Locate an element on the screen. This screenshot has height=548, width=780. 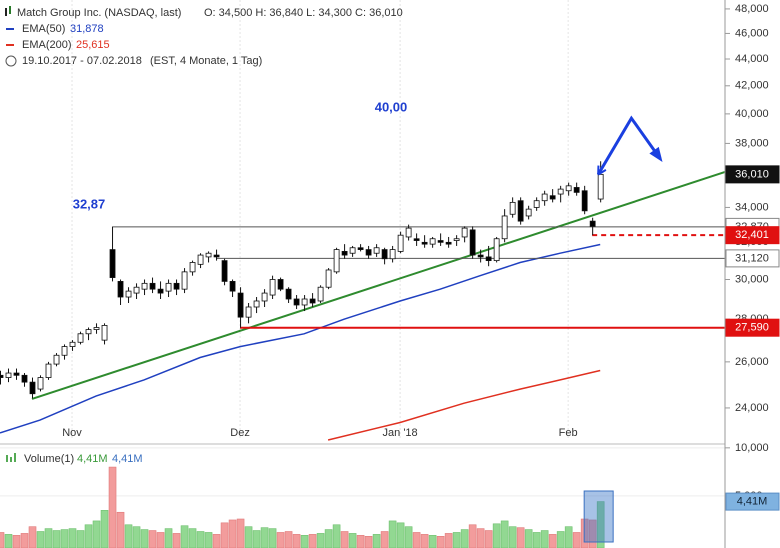
price-box-label: 36,010 is located at coordinates (752, 174).